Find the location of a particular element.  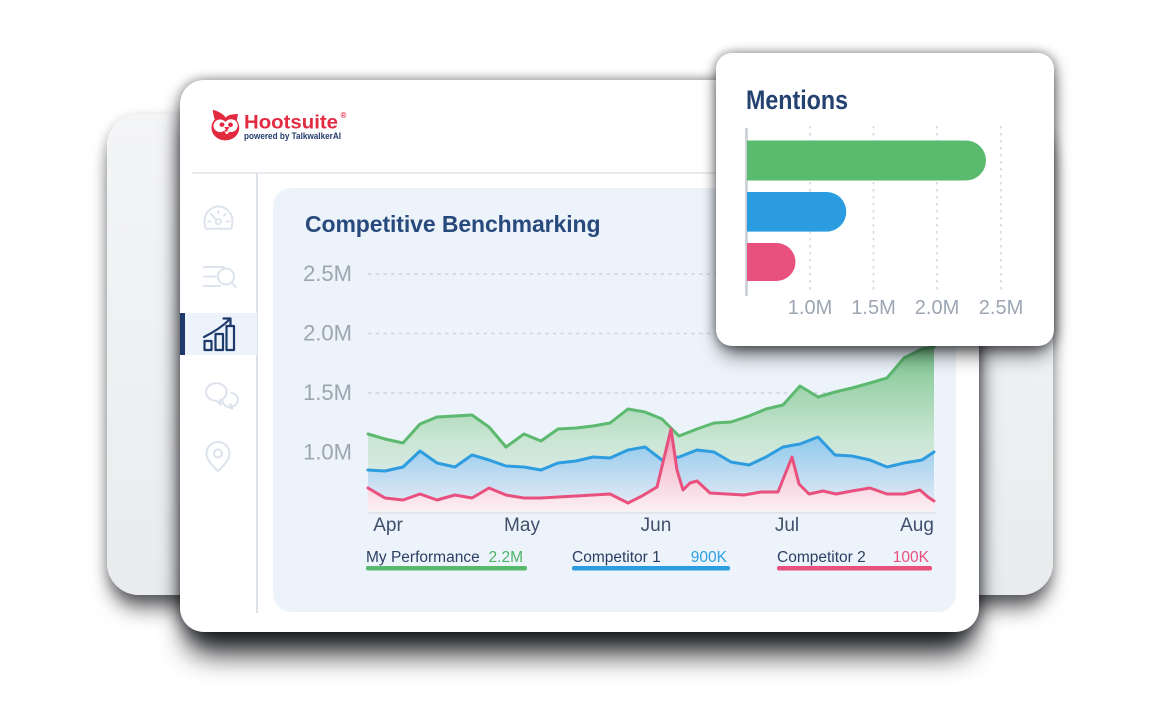

svg-text: Mentions is located at coordinates (797, 100).